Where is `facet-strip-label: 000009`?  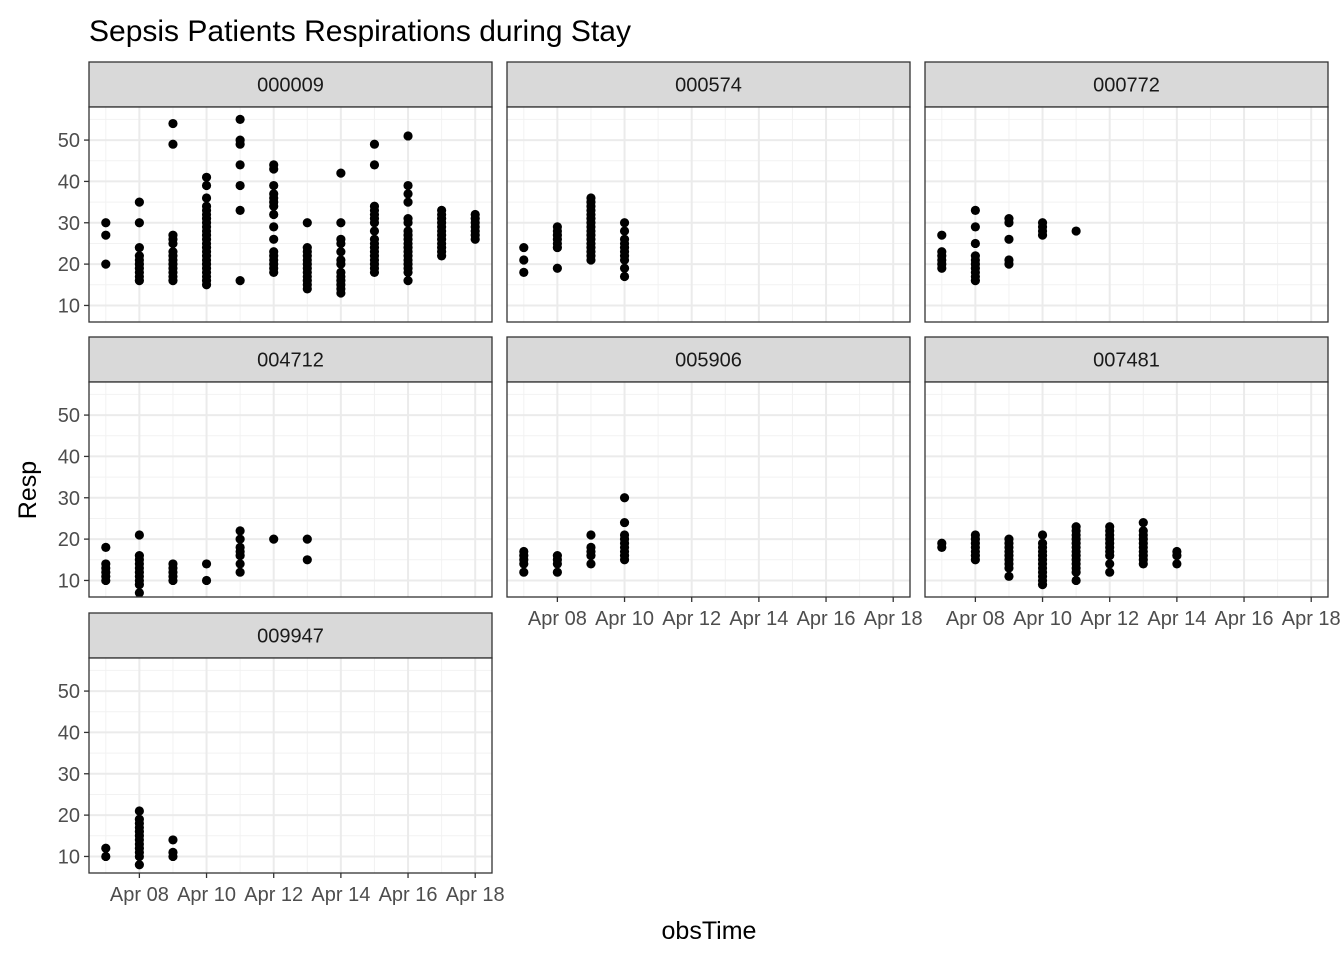
facet-strip-label: 000009 is located at coordinates (290, 86).